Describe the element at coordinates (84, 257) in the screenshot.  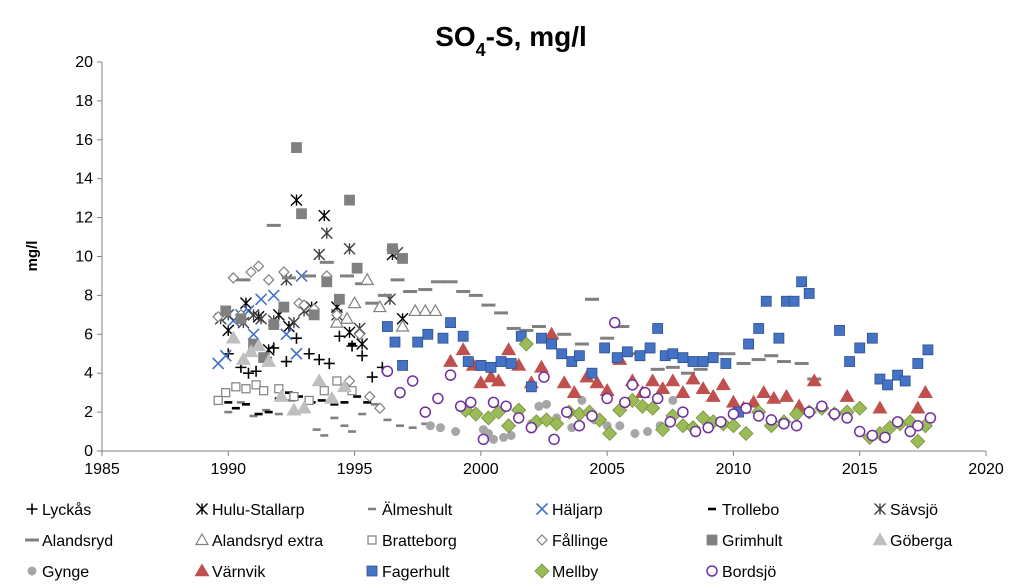
I see `y-tick-label: 10` at that location.